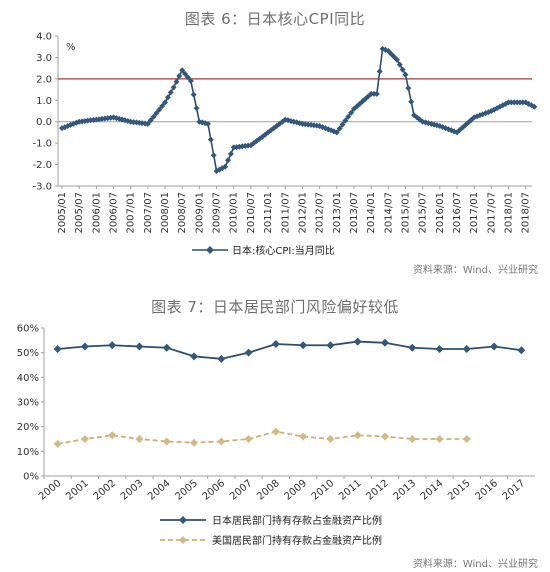 Image resolution: width=550 pixels, height=572 pixels. I want to click on x-tick-label: 2006, so click(214, 490).